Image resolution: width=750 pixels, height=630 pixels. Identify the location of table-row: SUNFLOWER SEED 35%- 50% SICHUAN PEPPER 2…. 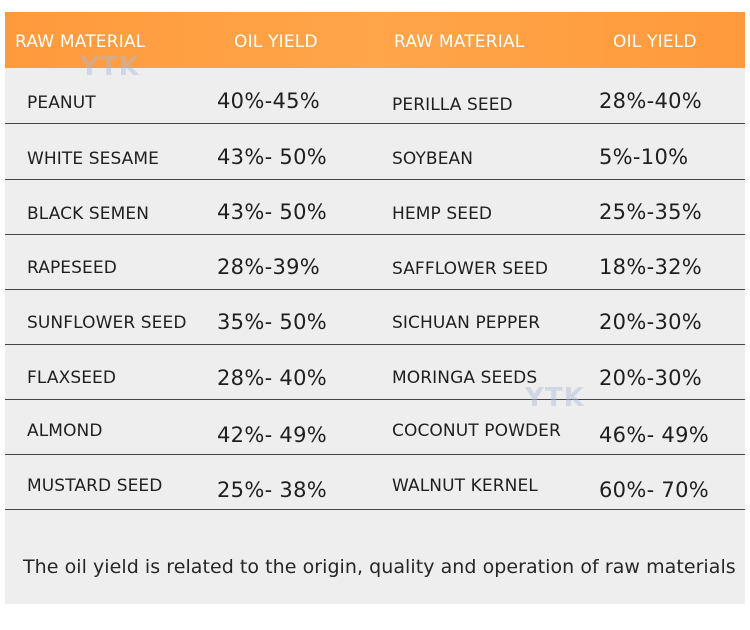
(375, 317).